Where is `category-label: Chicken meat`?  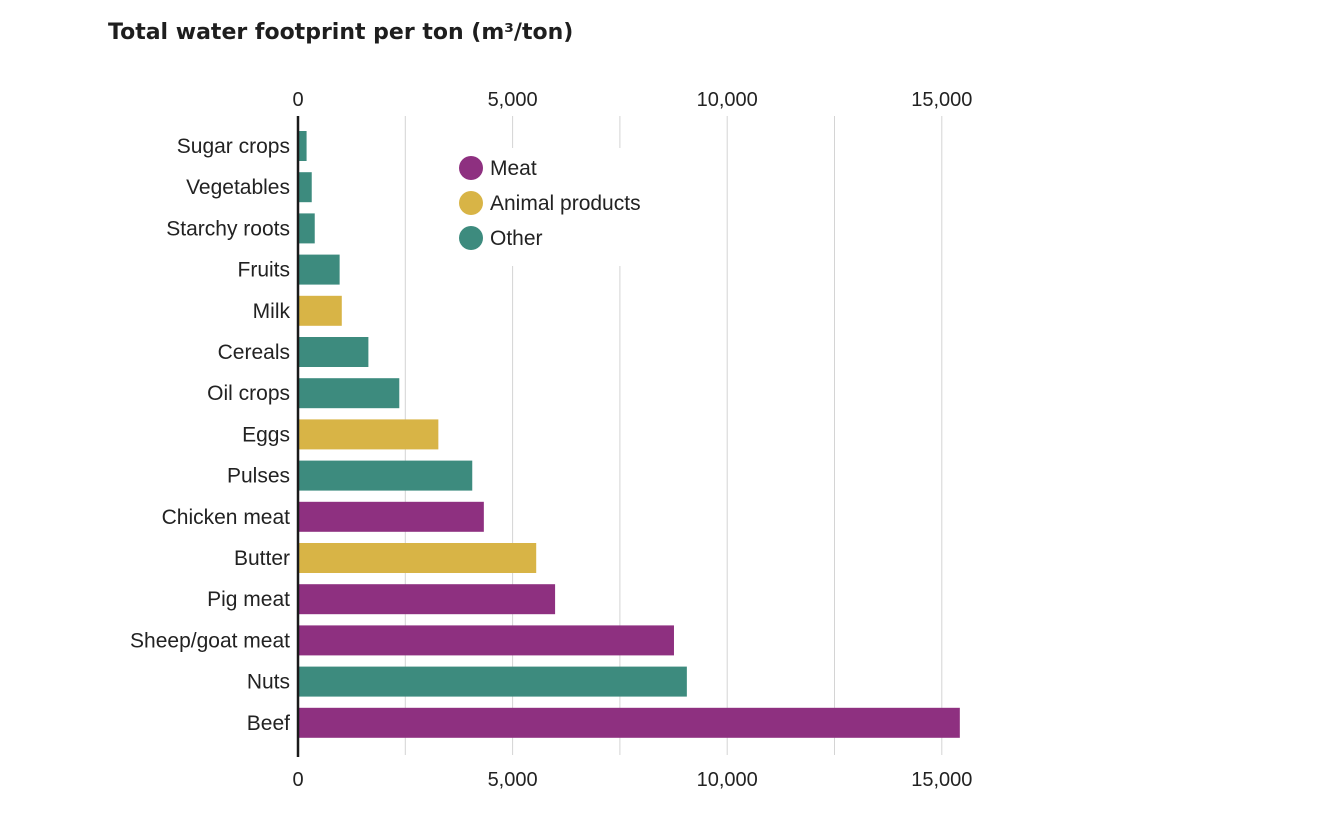 category-label: Chicken meat is located at coordinates (226, 517).